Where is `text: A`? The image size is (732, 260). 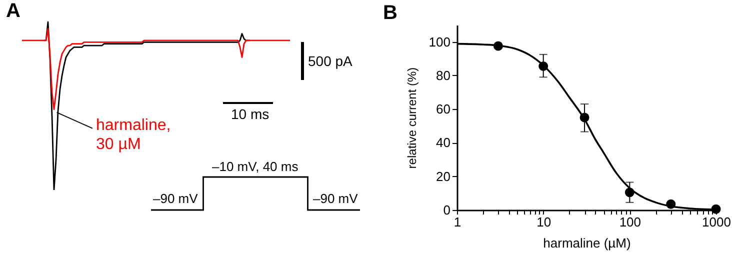
text: A is located at coordinates (13, 11).